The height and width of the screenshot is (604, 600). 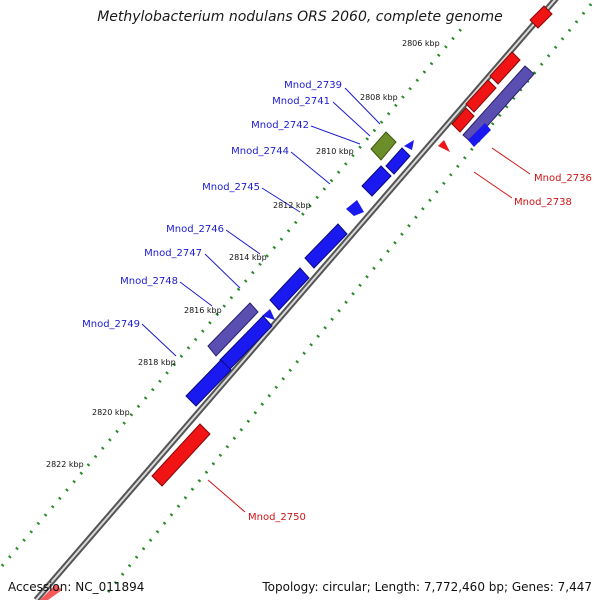 I want to click on kbp-label-2812: 2812 kbp, so click(x=292, y=205).